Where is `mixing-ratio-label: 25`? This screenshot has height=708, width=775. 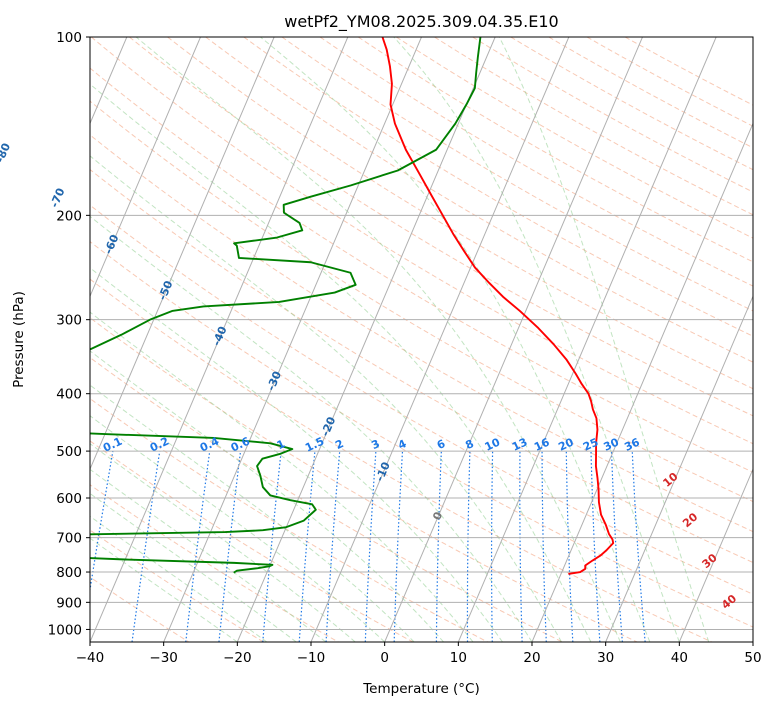 mixing-ratio-label: 25 is located at coordinates (590, 445).